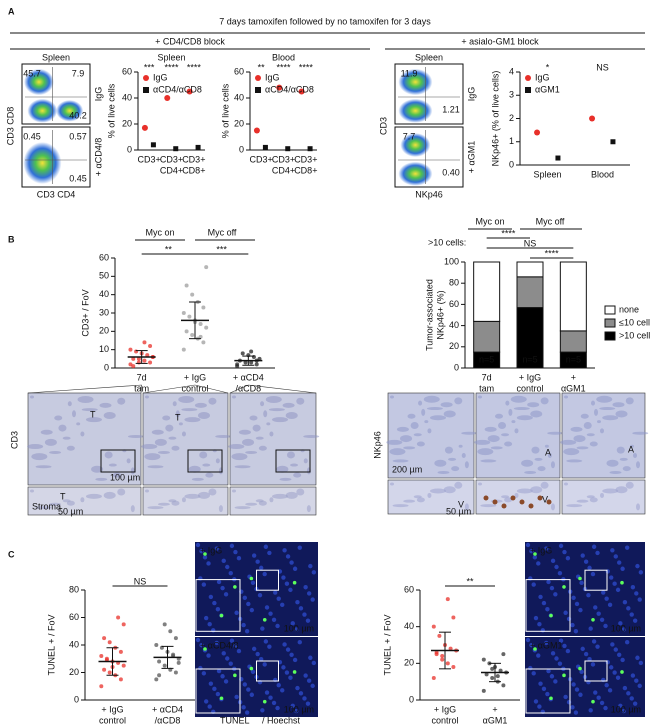 This screenshot has height=727, width=650. What do you see at coordinates (78, 178) in the screenshot?
I see `gate-value: 0.45` at bounding box center [78, 178].